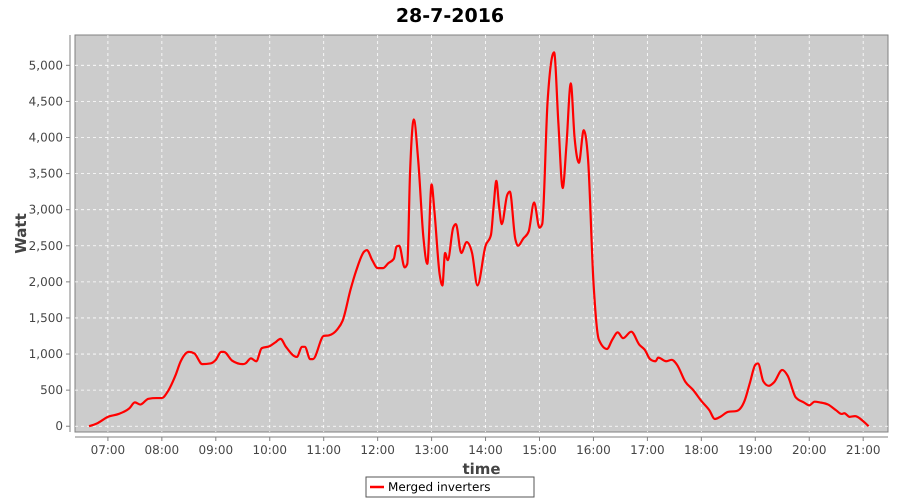 The width and height of the screenshot is (900, 500). Describe the element at coordinates (162, 450) in the screenshot. I see `x-tick-label: 08:00` at that location.